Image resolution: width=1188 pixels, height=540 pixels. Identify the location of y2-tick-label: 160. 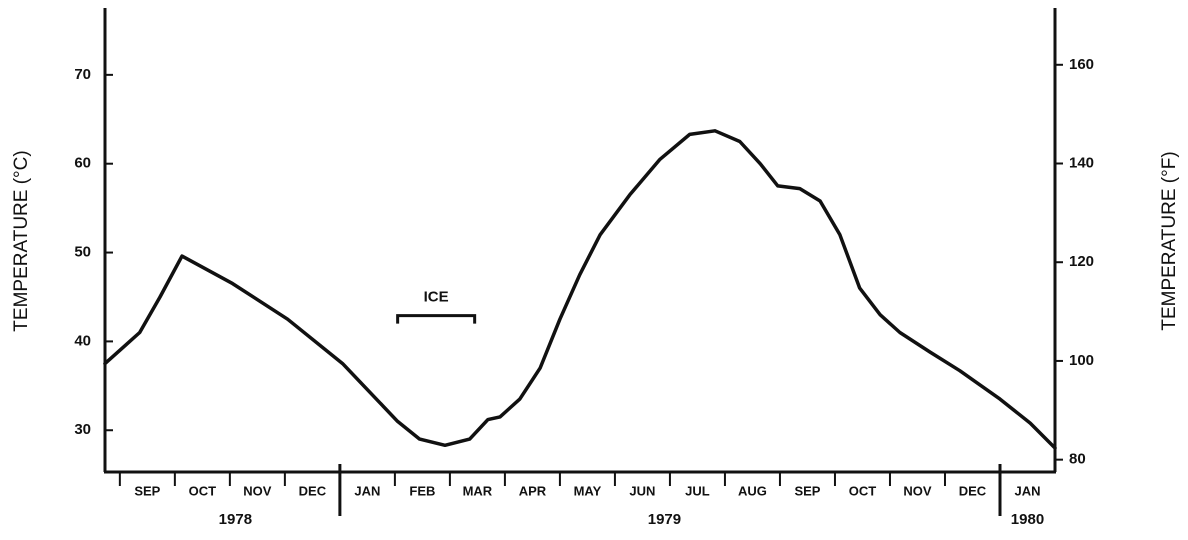
(1081, 64).